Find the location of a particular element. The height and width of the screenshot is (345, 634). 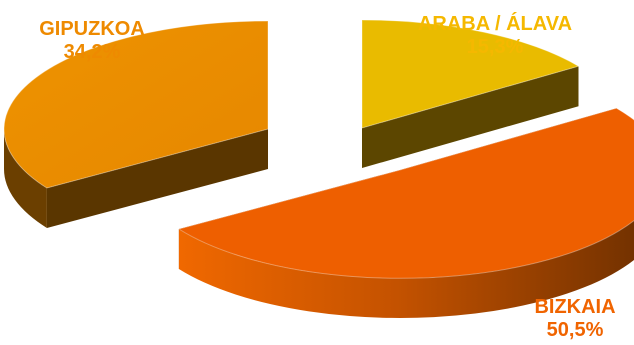

slice-value-gipuzkoa: 34,2% is located at coordinates (92, 52).